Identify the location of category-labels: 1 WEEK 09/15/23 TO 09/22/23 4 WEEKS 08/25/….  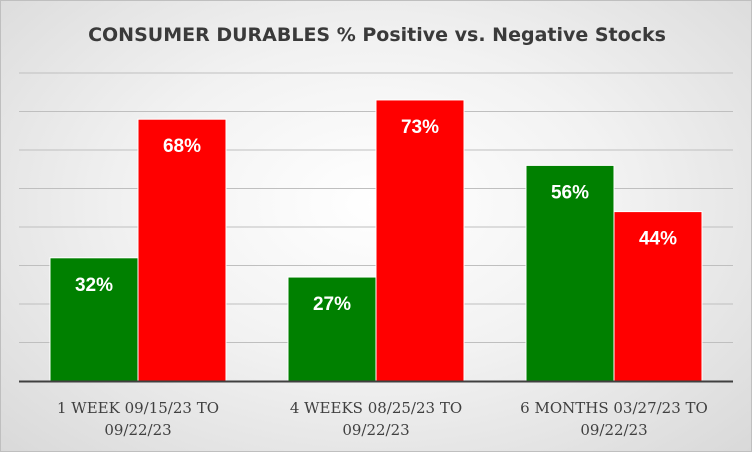
(382, 419).